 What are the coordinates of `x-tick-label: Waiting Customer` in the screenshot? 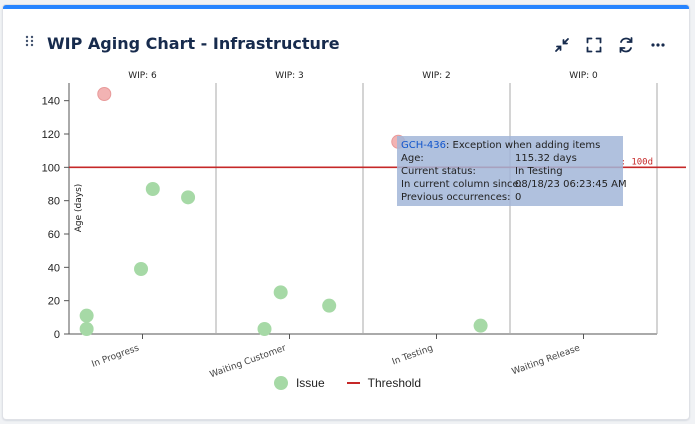 It's located at (248, 361).